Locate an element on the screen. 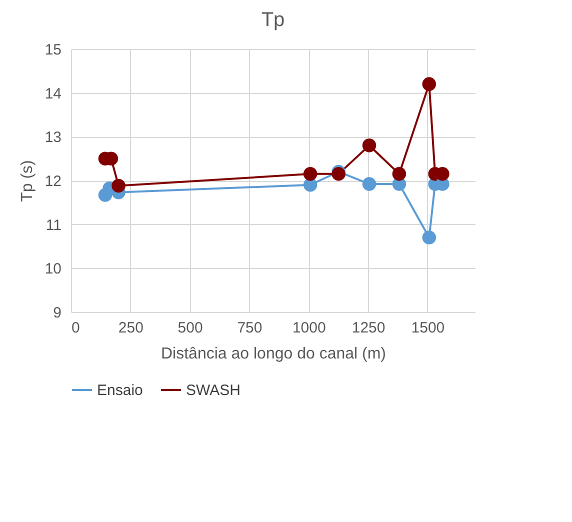 The width and height of the screenshot is (572, 522). legend-label: Ensaio is located at coordinates (120, 390).